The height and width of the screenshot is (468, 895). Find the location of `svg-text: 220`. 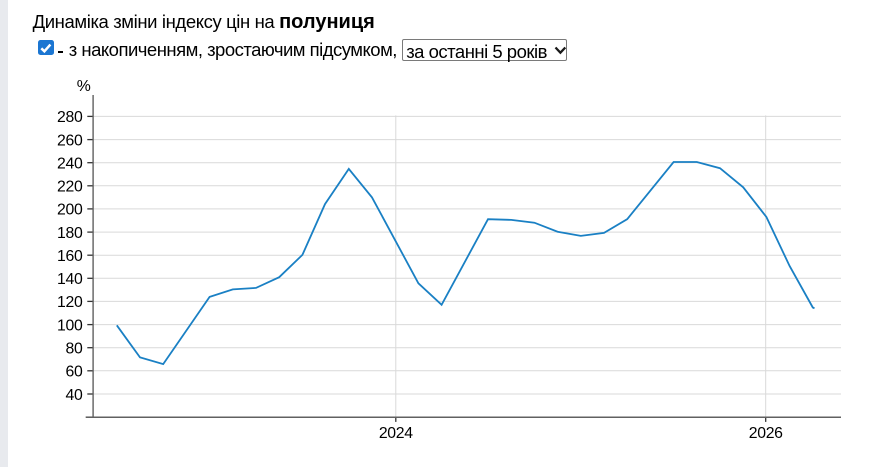

svg-text: 220 is located at coordinates (70, 187).